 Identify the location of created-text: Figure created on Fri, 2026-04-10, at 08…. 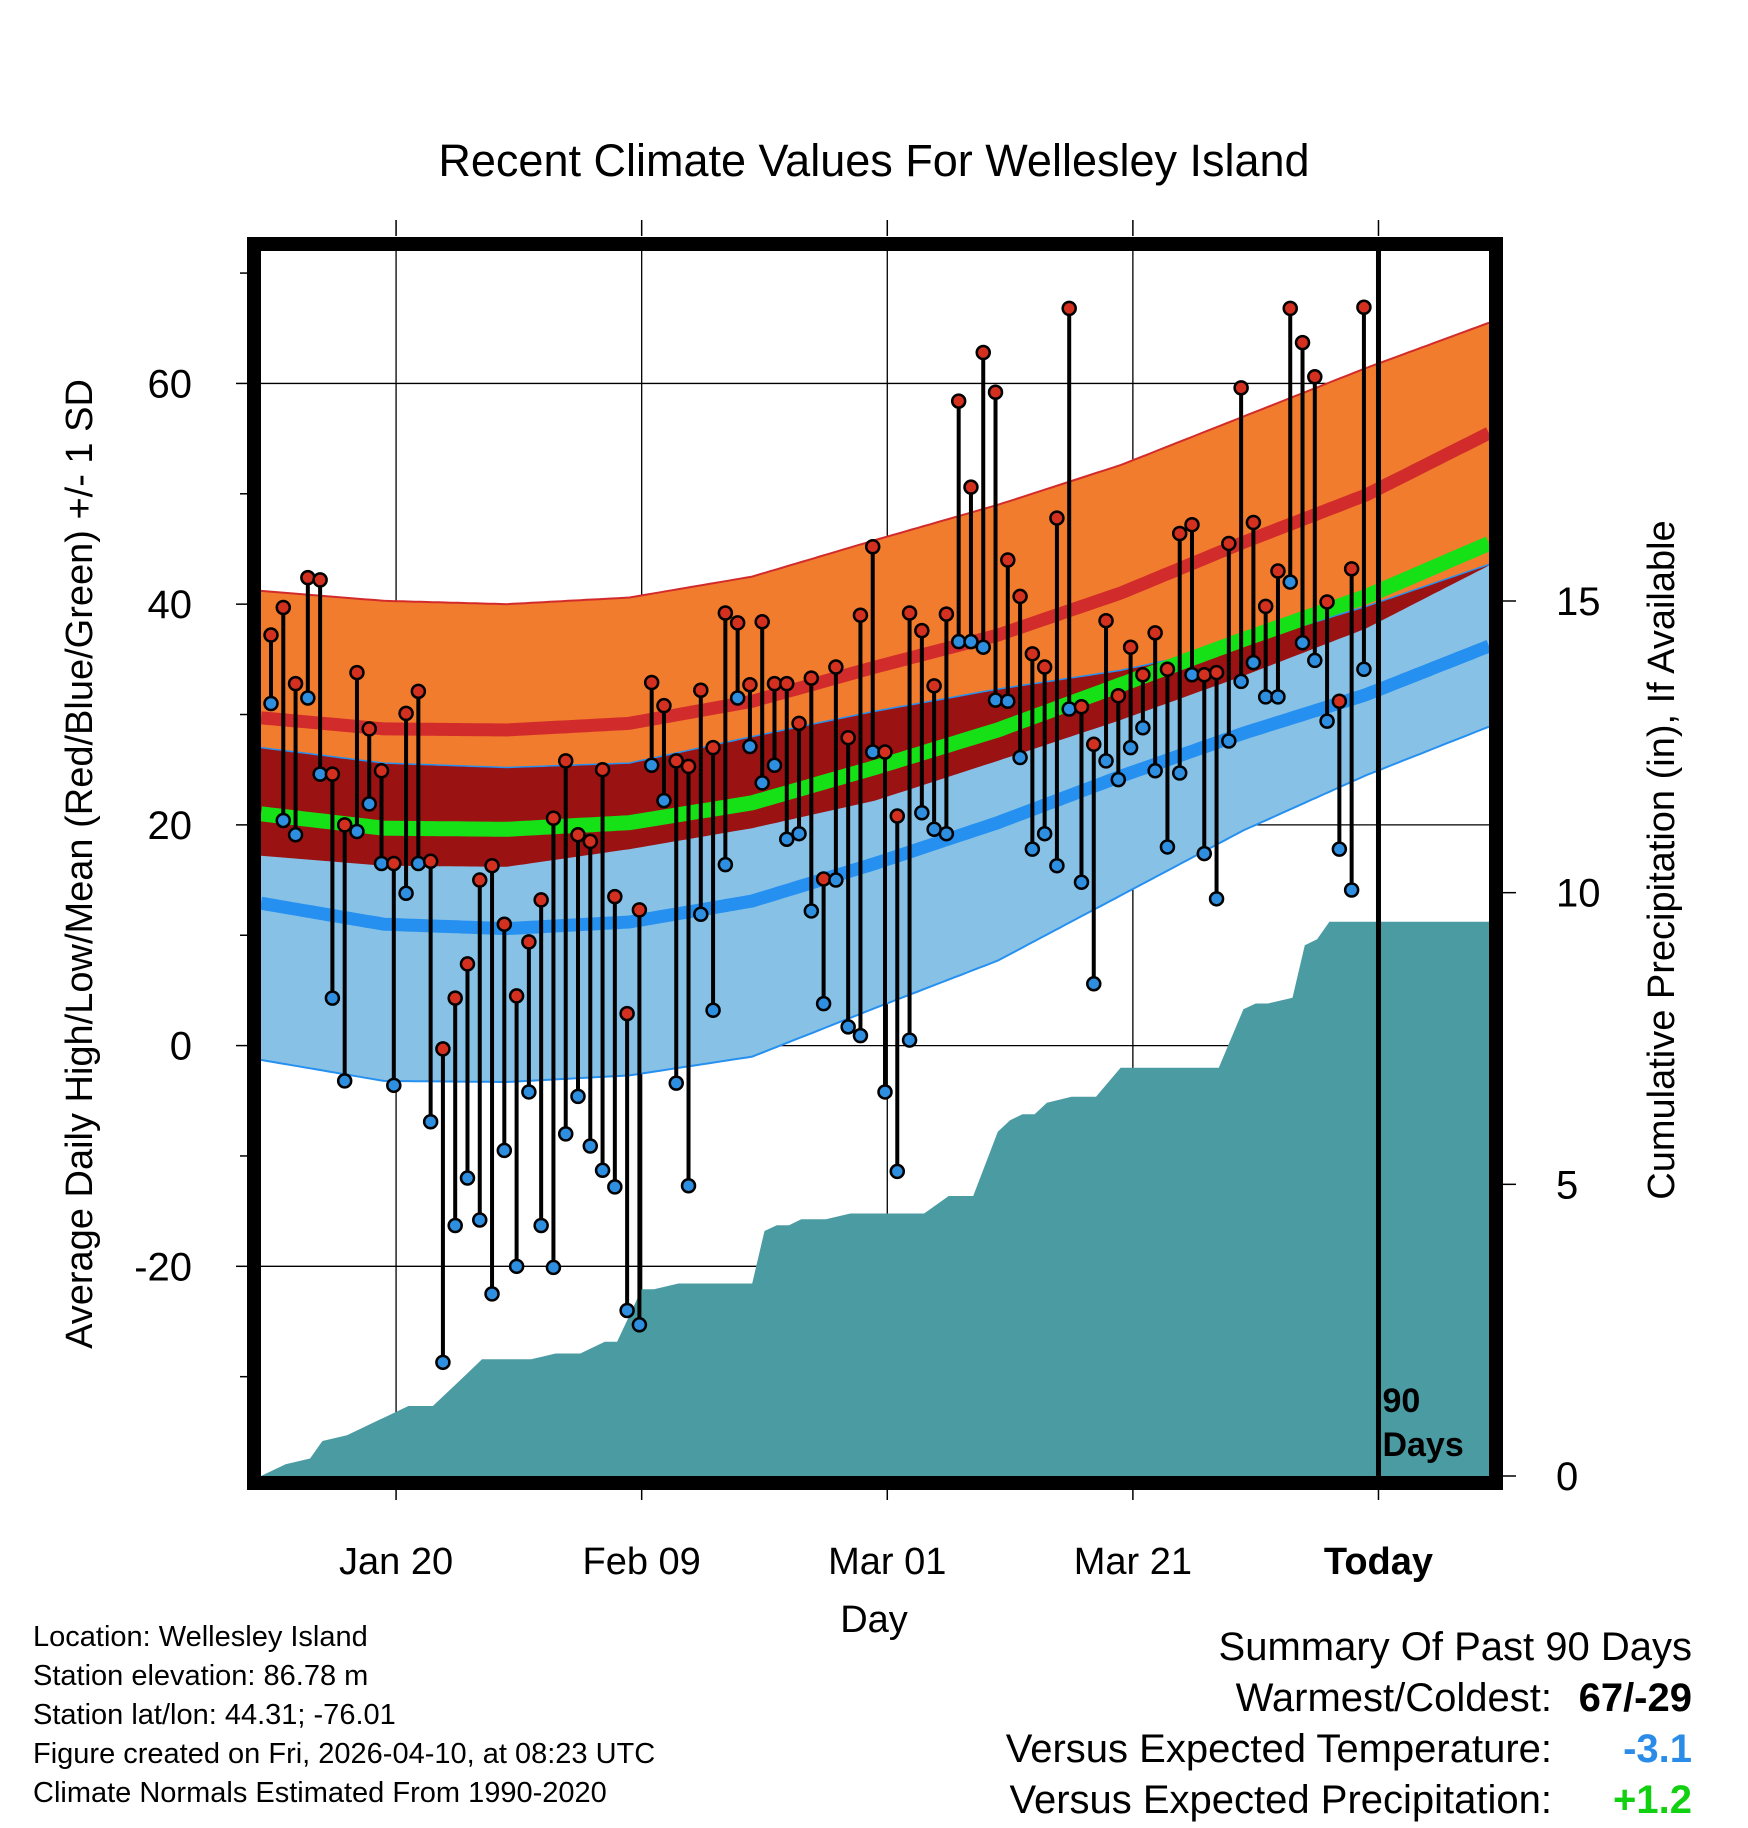
(344, 1754).